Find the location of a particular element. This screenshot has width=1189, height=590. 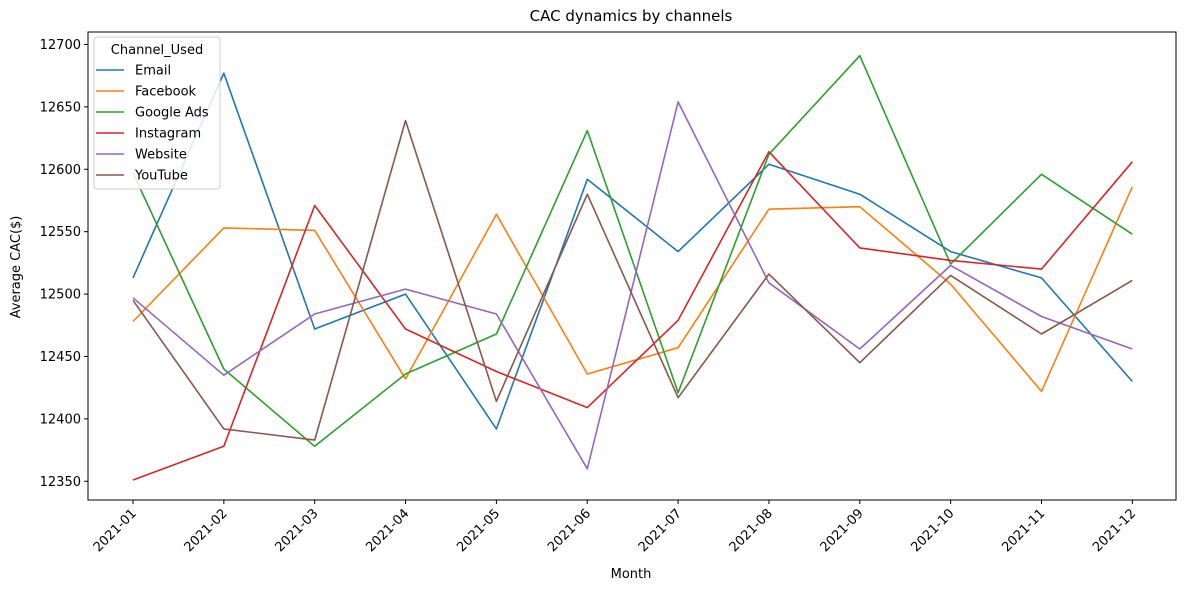

x-tick-label: 2021-06 is located at coordinates (569, 530).